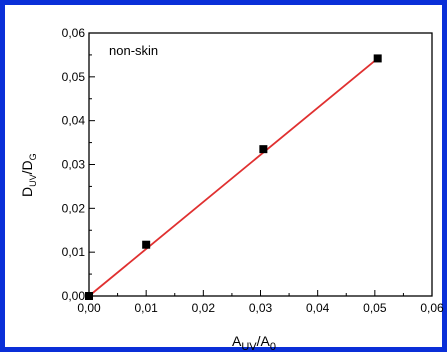  What do you see at coordinates (28, 175) in the screenshot?
I see `y-axis-title: DUV/DG` at bounding box center [28, 175].